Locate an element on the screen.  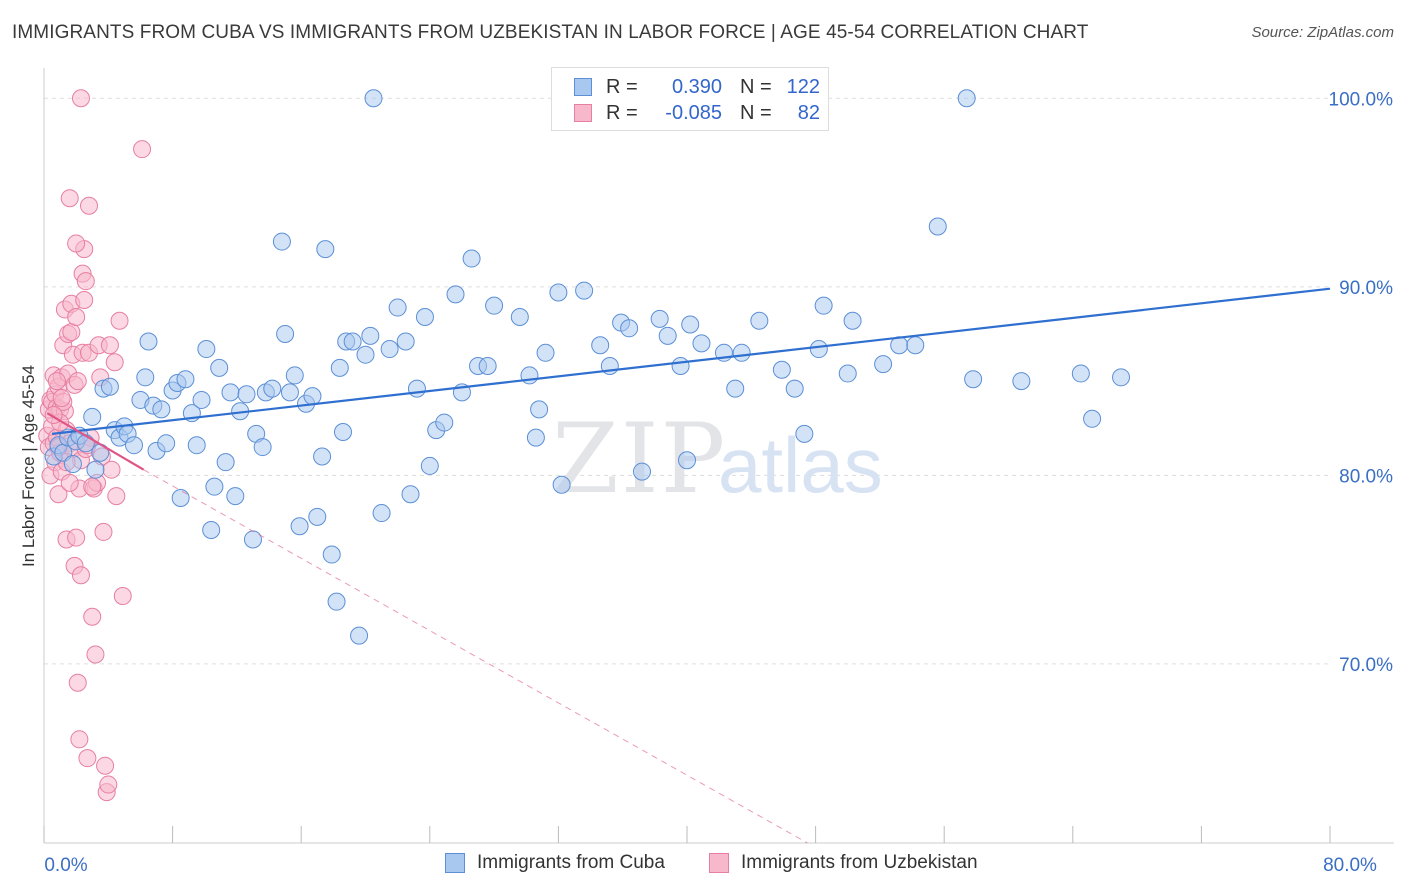
series-label-uzbekistan: Immigrants from Uzbekistan is located at coordinates (859, 862).